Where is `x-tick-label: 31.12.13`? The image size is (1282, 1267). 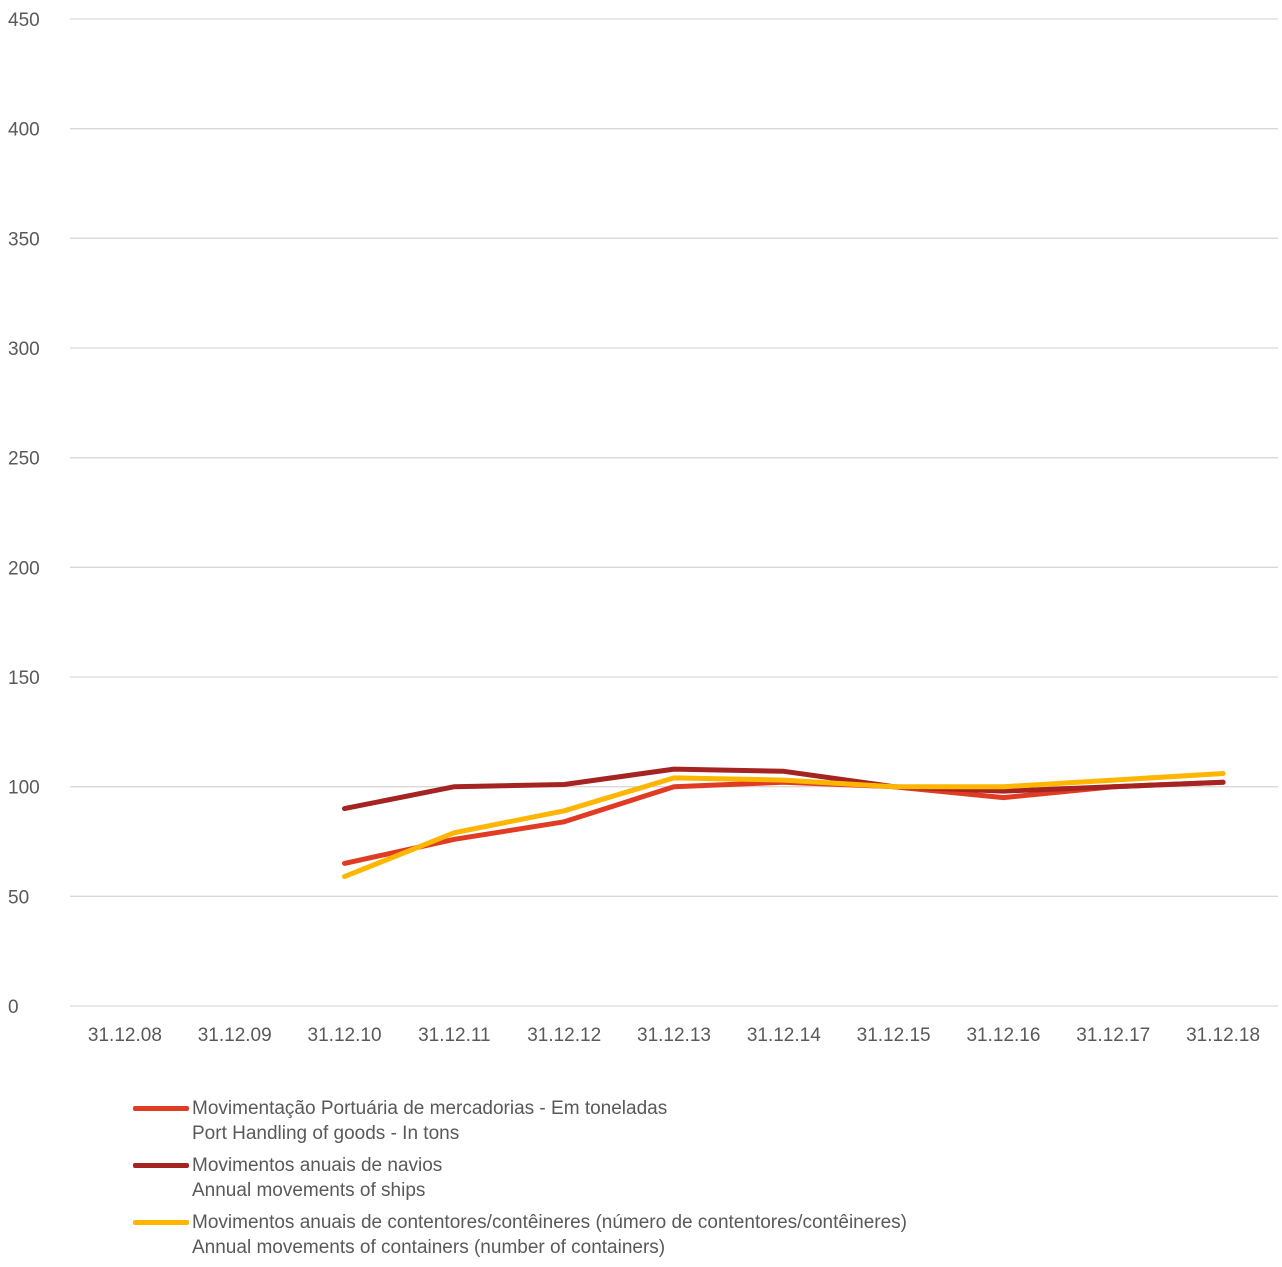 x-tick-label: 31.12.13 is located at coordinates (674, 1035).